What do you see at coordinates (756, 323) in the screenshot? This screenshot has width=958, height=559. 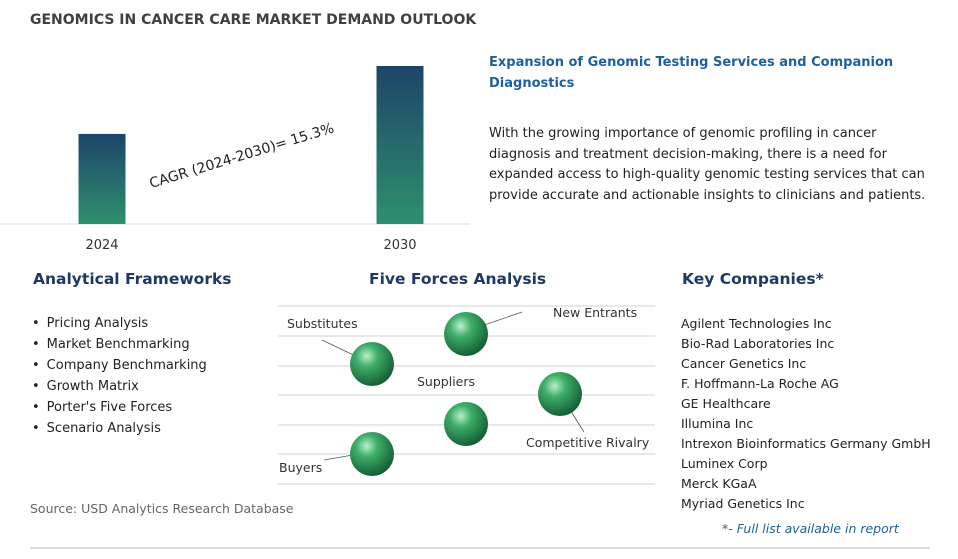 I see `company-item: Agilent Technologies Inc` at bounding box center [756, 323].